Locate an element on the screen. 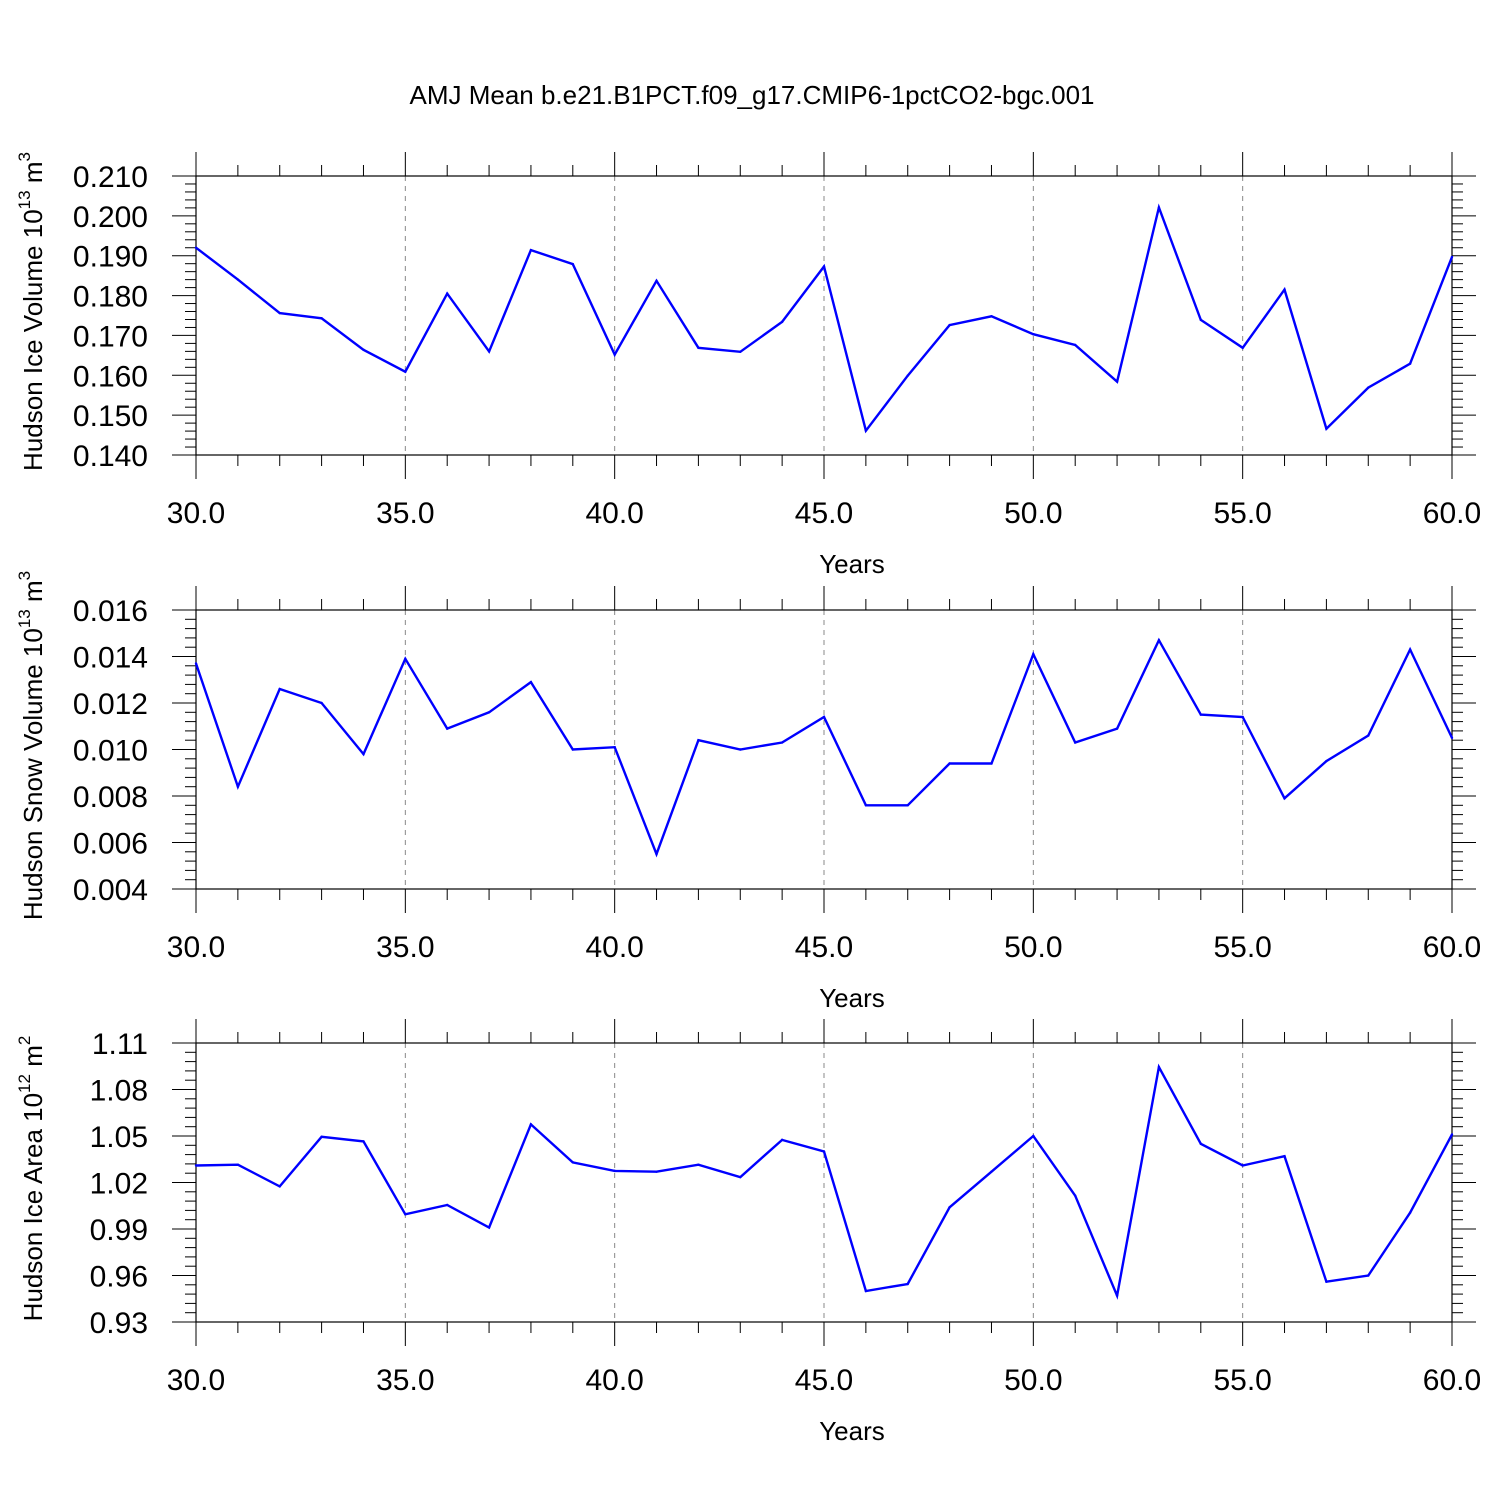 This screenshot has height=1500, width=1500. ice-volume-ytick-label-0: 0.140 is located at coordinates (110, 456).